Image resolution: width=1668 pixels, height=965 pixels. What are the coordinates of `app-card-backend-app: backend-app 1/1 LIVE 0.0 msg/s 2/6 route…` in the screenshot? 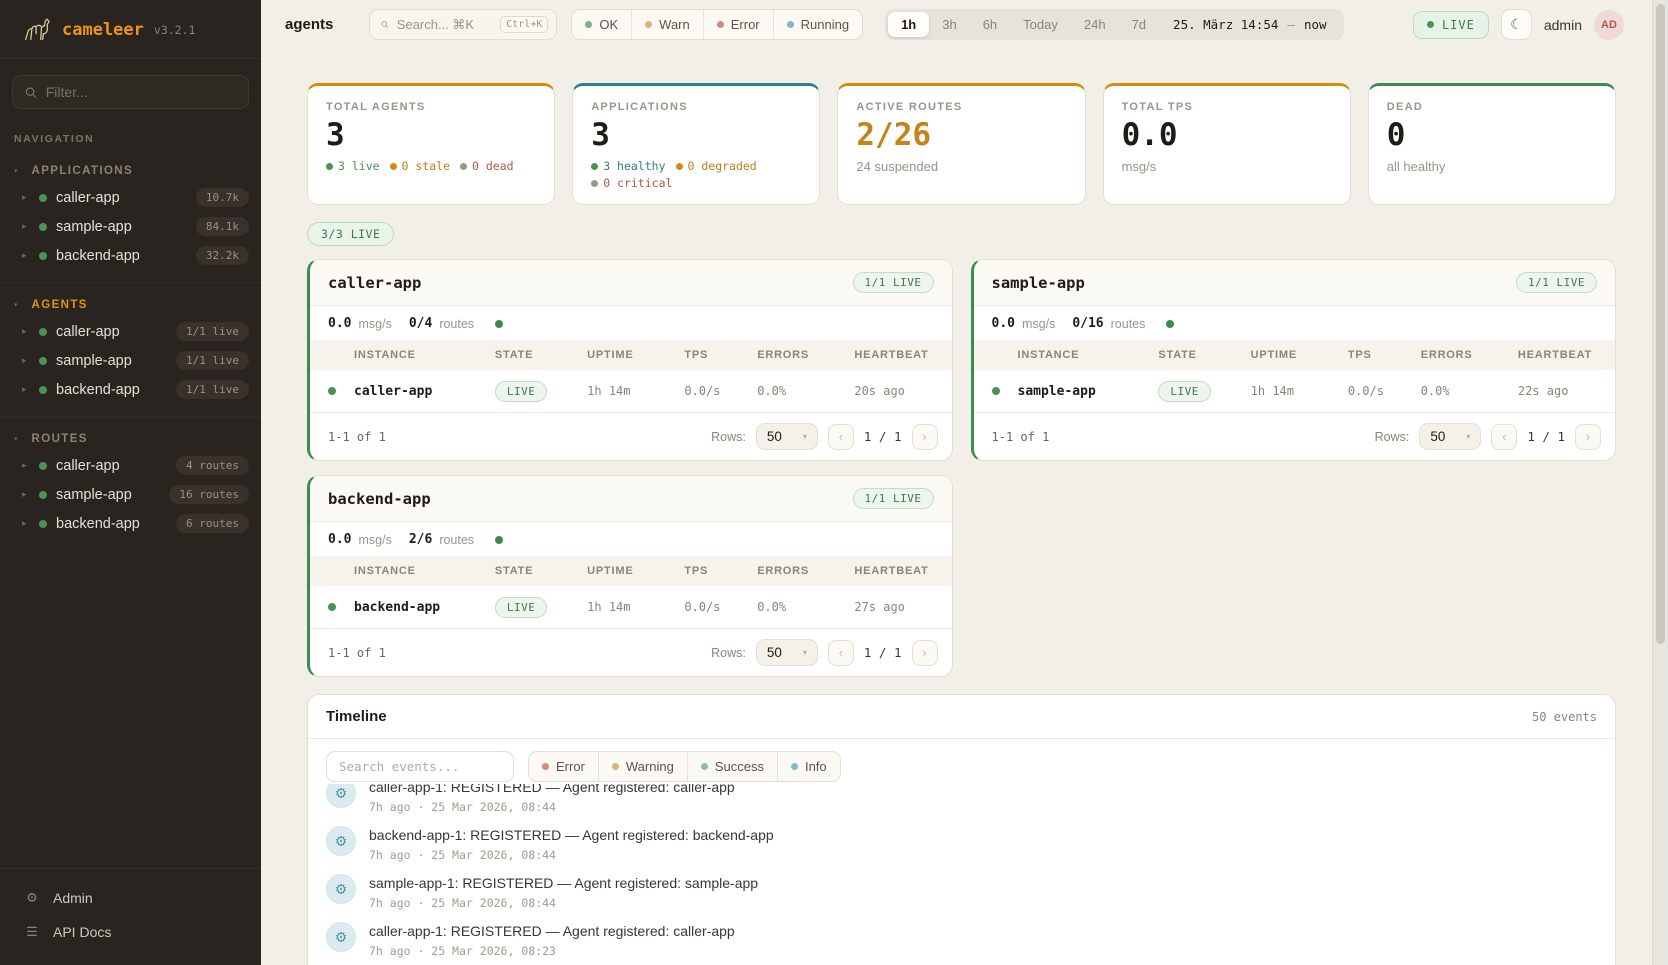 It's located at (630, 576).